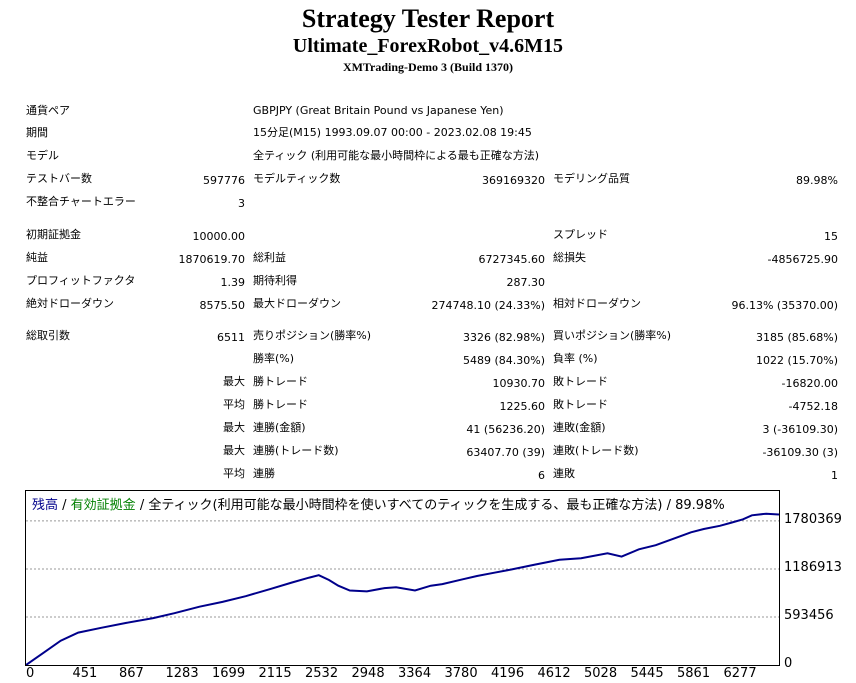 The width and height of the screenshot is (856, 683). Describe the element at coordinates (48, 110) in the screenshot. I see `pair-label: 通貨ペア` at that location.